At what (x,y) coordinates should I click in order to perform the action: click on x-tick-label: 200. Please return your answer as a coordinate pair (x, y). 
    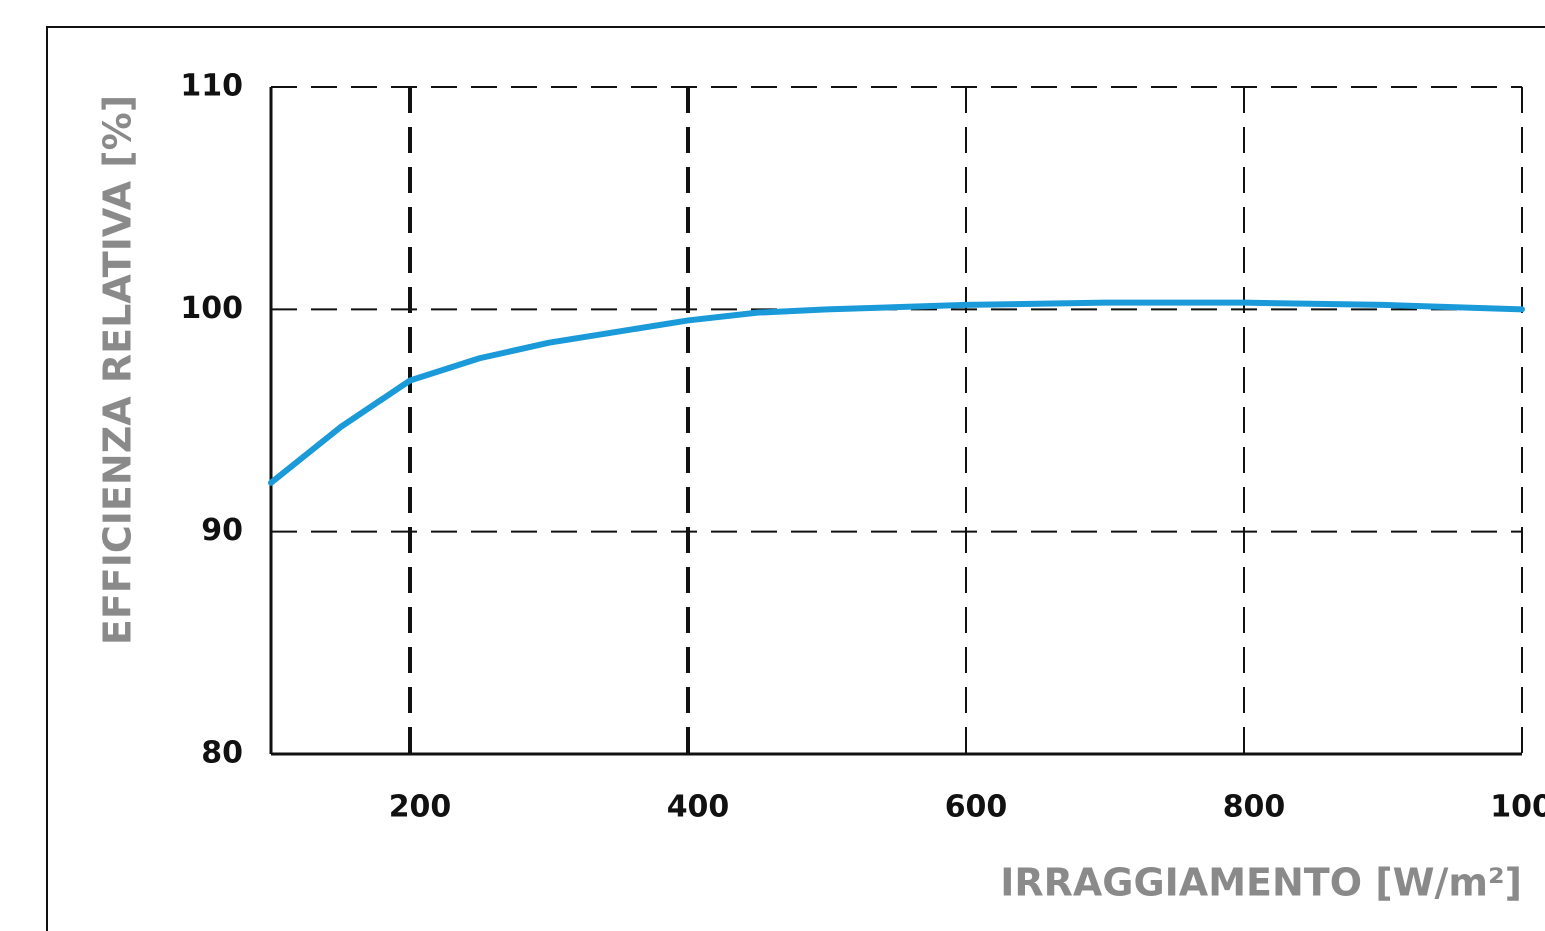
    Looking at the image, I should click on (420, 807).